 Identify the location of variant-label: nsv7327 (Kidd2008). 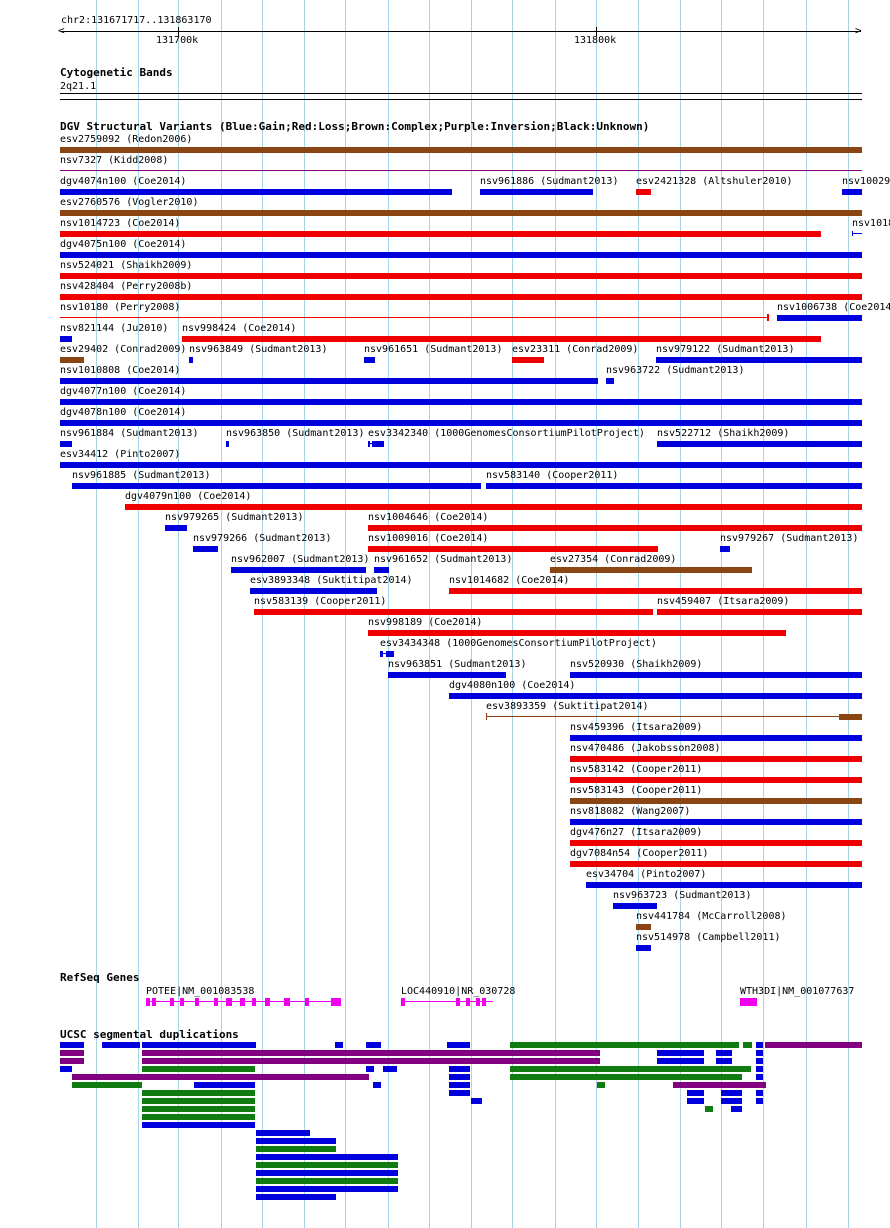
(114, 160).